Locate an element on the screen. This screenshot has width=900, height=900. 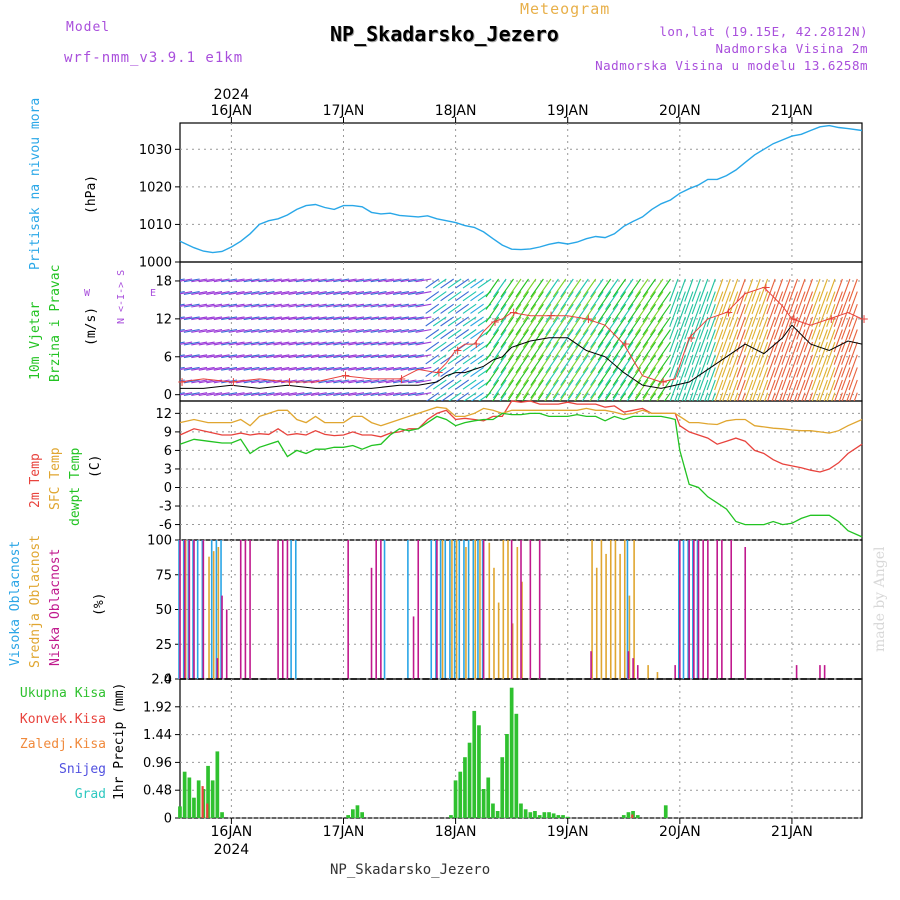
y-tick-label: 1030 is located at coordinates (155, 150).